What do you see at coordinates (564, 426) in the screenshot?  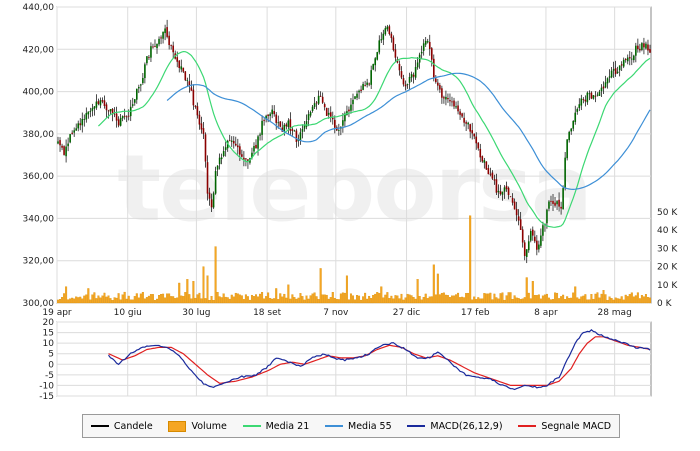 I see `legend-item: Segnale MACD` at bounding box center [564, 426].